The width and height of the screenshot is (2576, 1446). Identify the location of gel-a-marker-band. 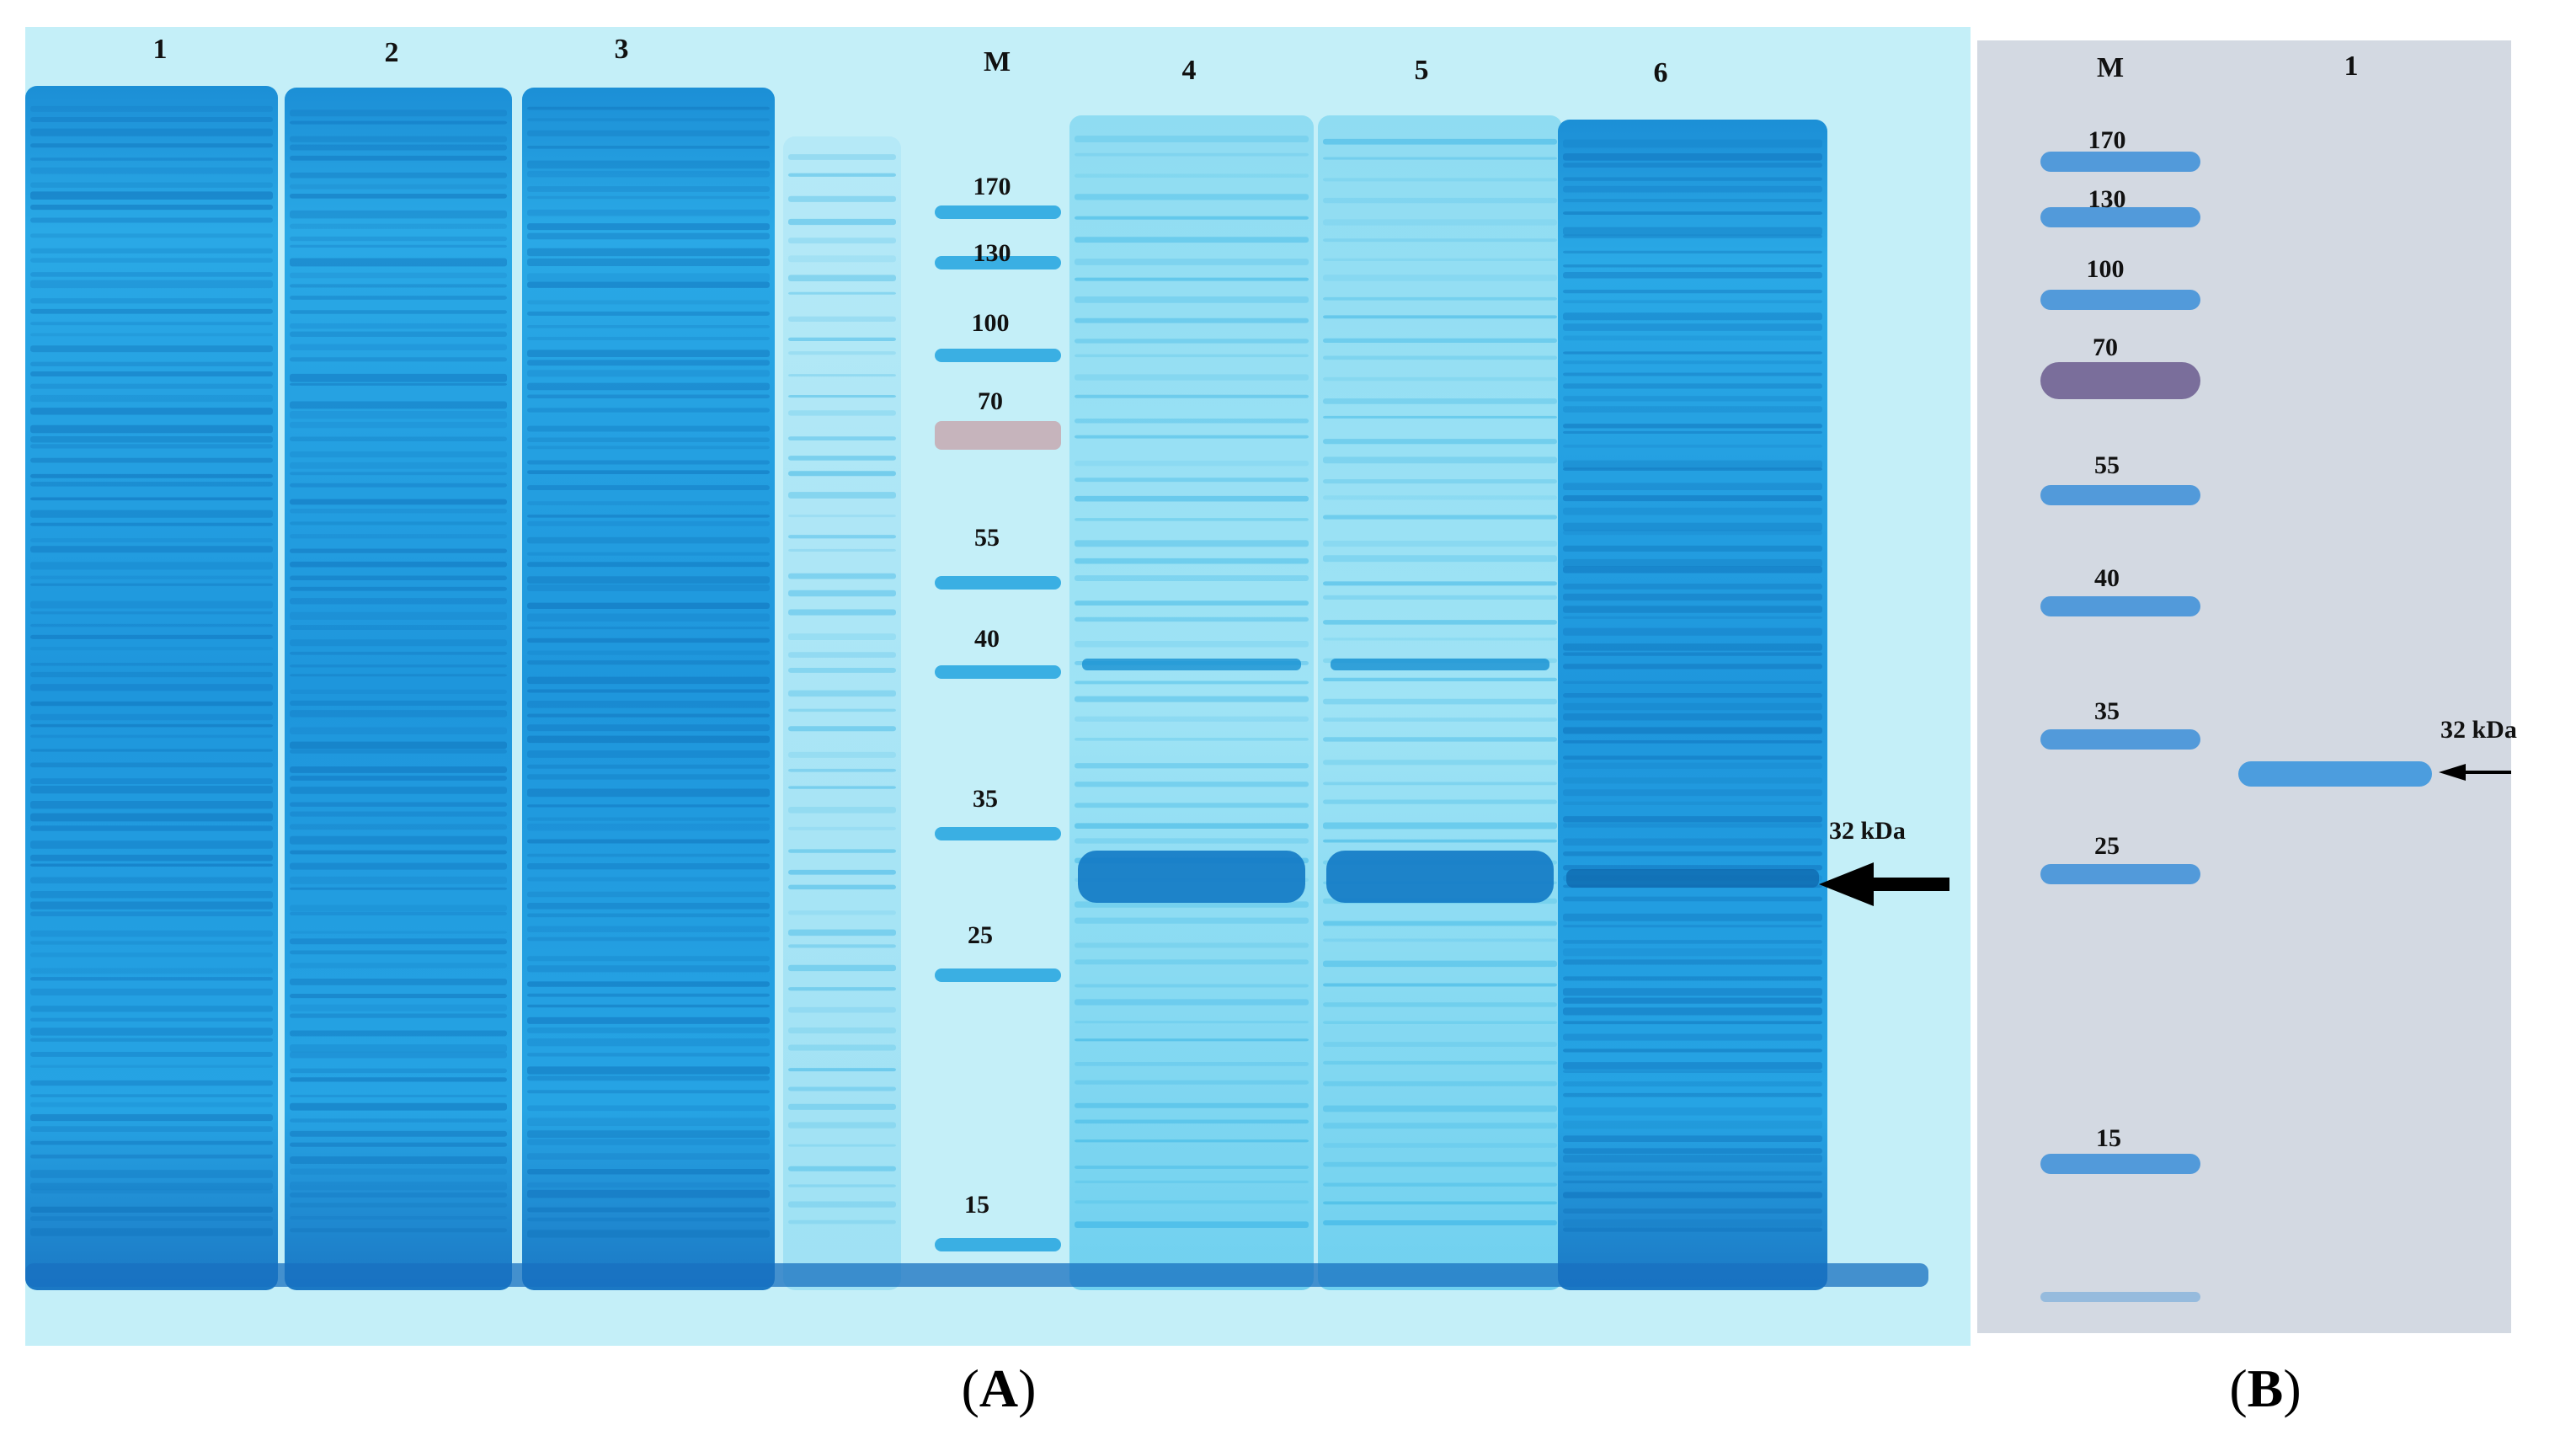
(998, 355).